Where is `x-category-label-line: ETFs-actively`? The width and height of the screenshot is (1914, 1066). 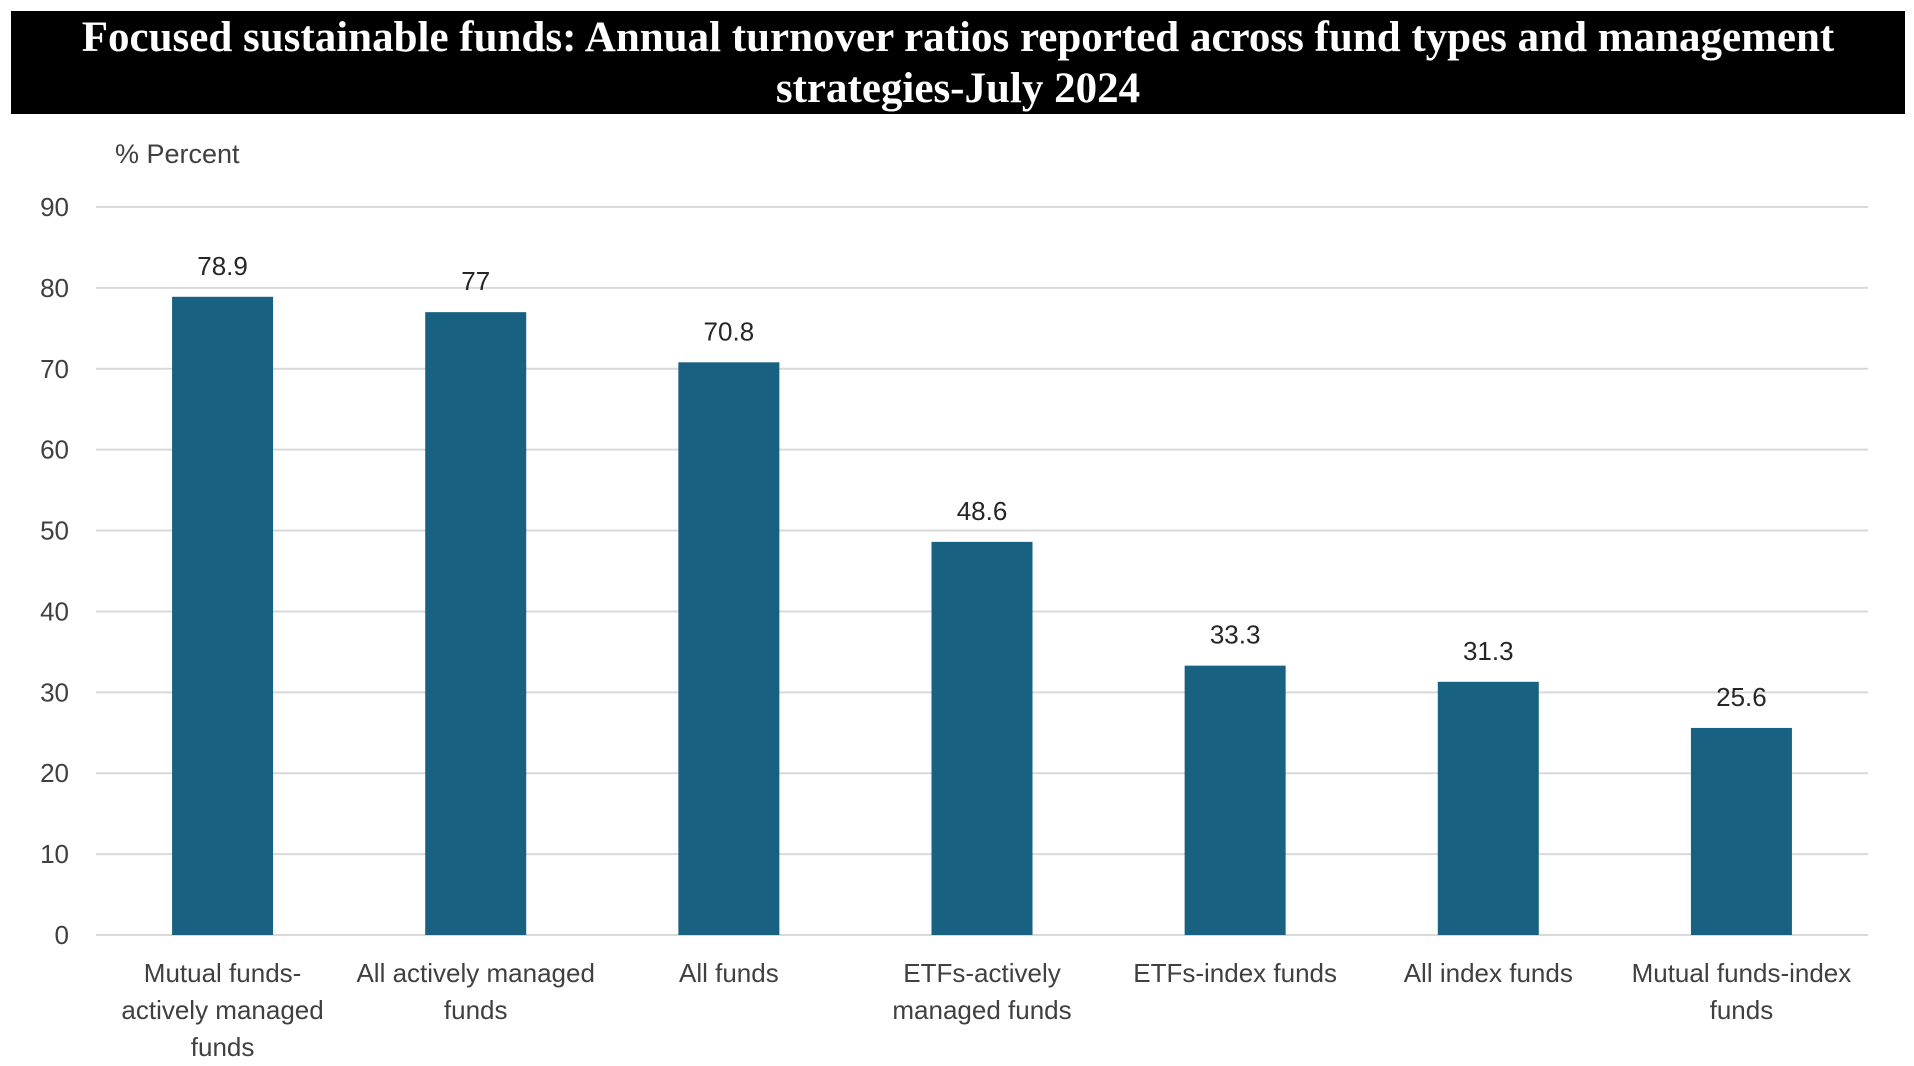
x-category-label-line: ETFs-actively is located at coordinates (981, 973).